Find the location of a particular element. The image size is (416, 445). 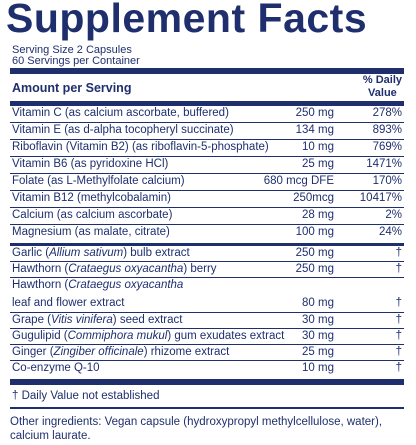

nutrient-name: Magnesium (as malate, citrate) is located at coordinates (91, 232).